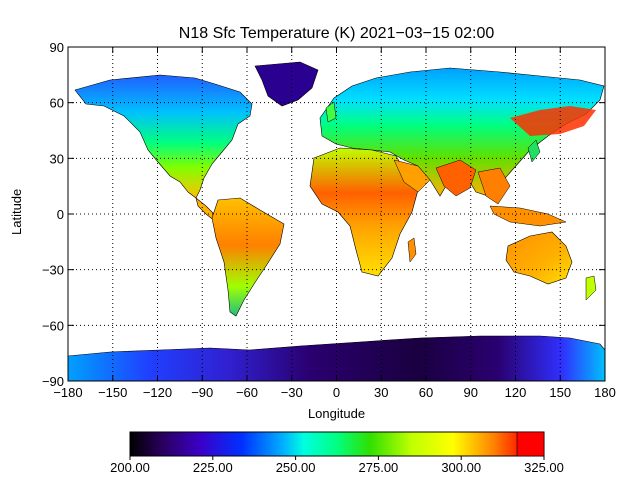 The width and height of the screenshot is (640, 480). What do you see at coordinates (336, 33) in the screenshot?
I see `chart-title: N18 Sfc Temperature (K) 2021−03−15 02:00` at bounding box center [336, 33].